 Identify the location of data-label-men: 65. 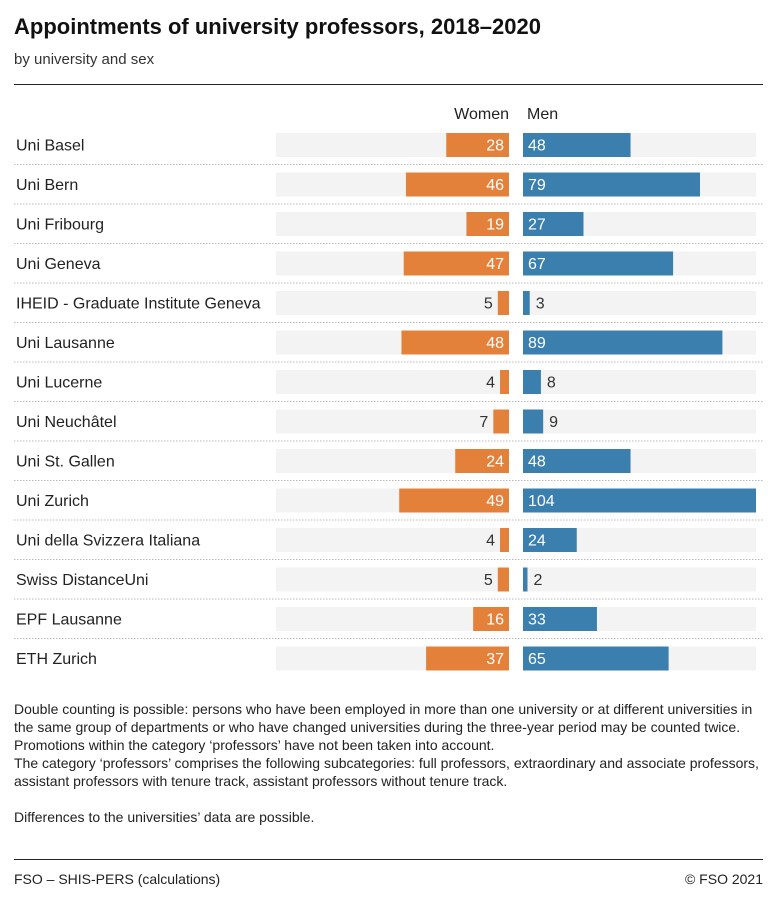
(537, 659).